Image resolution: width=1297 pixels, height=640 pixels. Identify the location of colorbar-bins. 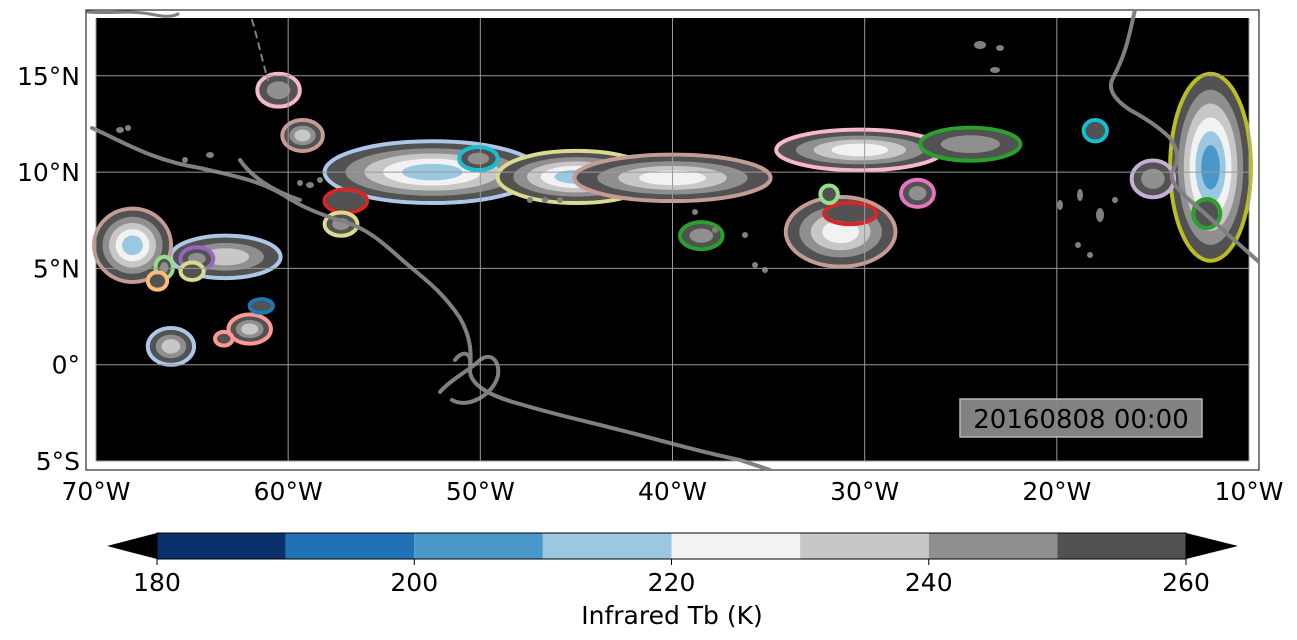
(671, 546).